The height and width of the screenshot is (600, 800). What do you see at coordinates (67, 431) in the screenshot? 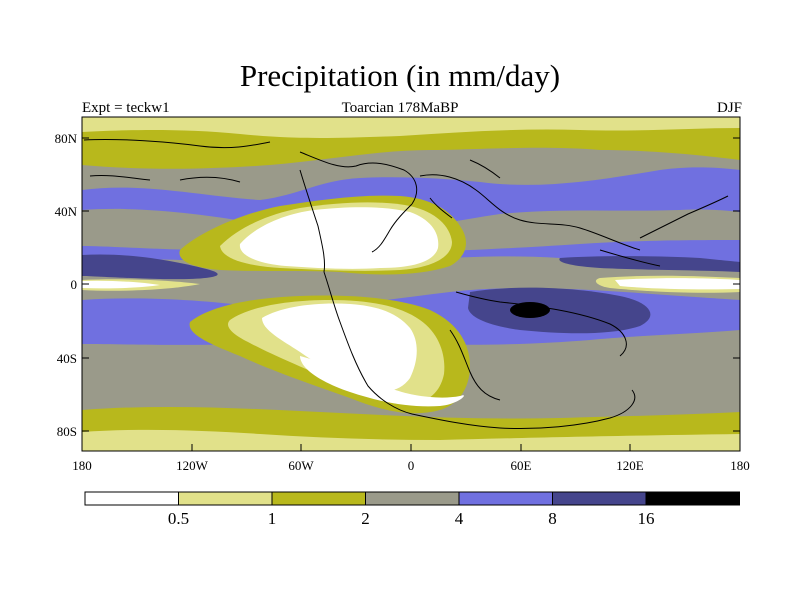
I see `lat-label-80s: 80S` at bounding box center [67, 431].